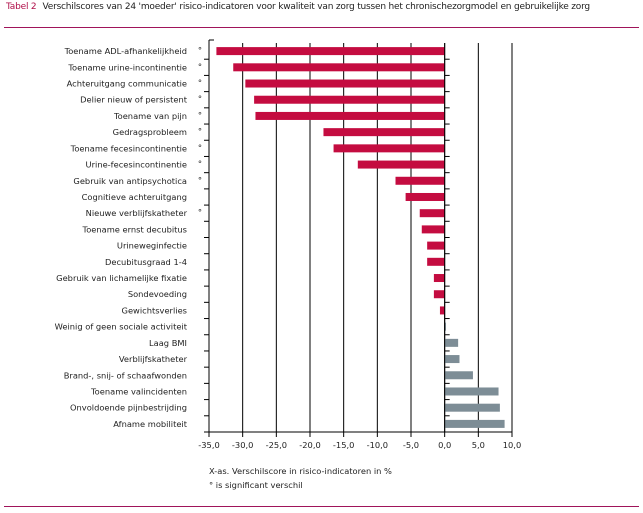 This screenshot has width=643, height=513. What do you see at coordinates (377, 445) in the screenshot?
I see `x-tick-label: -10,0` at bounding box center [377, 445].